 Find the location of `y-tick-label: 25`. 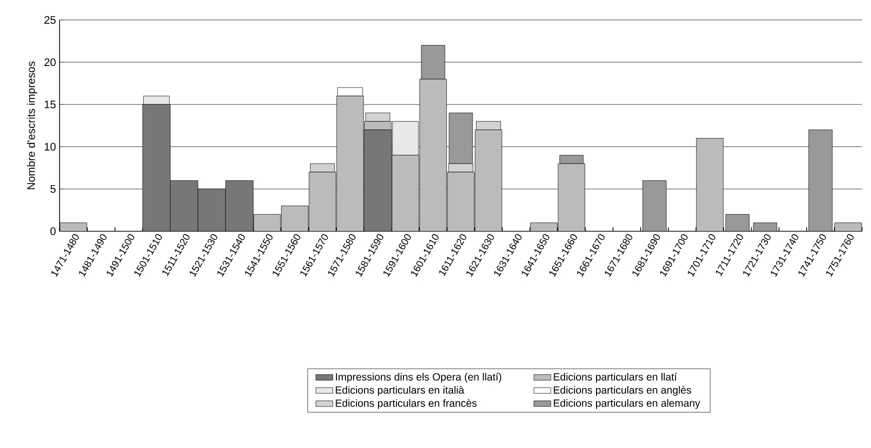

y-tick-label: 25 is located at coordinates (50, 20).